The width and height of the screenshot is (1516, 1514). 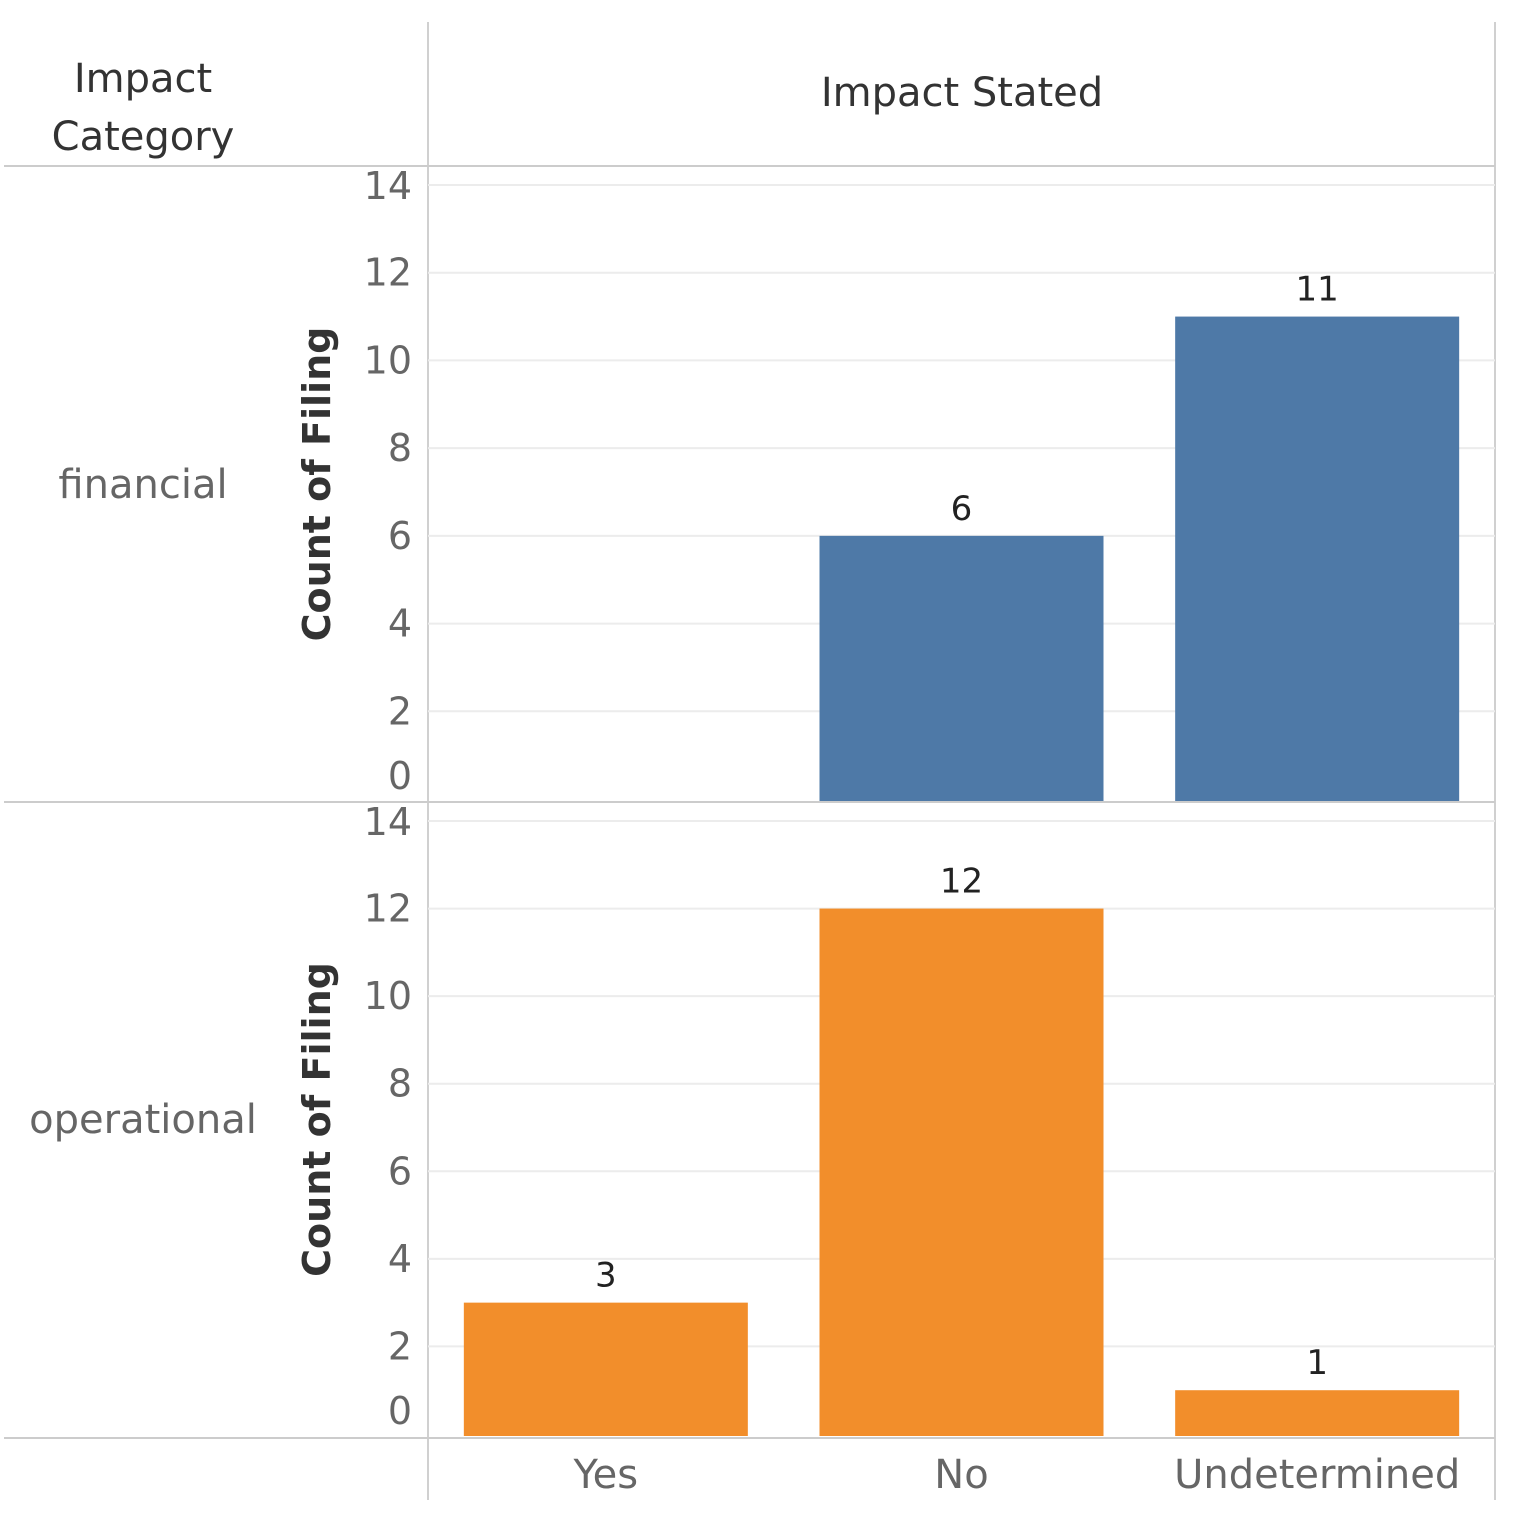 What do you see at coordinates (400, 1411) in the screenshot?
I see `y-tick-operational-0: 0` at bounding box center [400, 1411].